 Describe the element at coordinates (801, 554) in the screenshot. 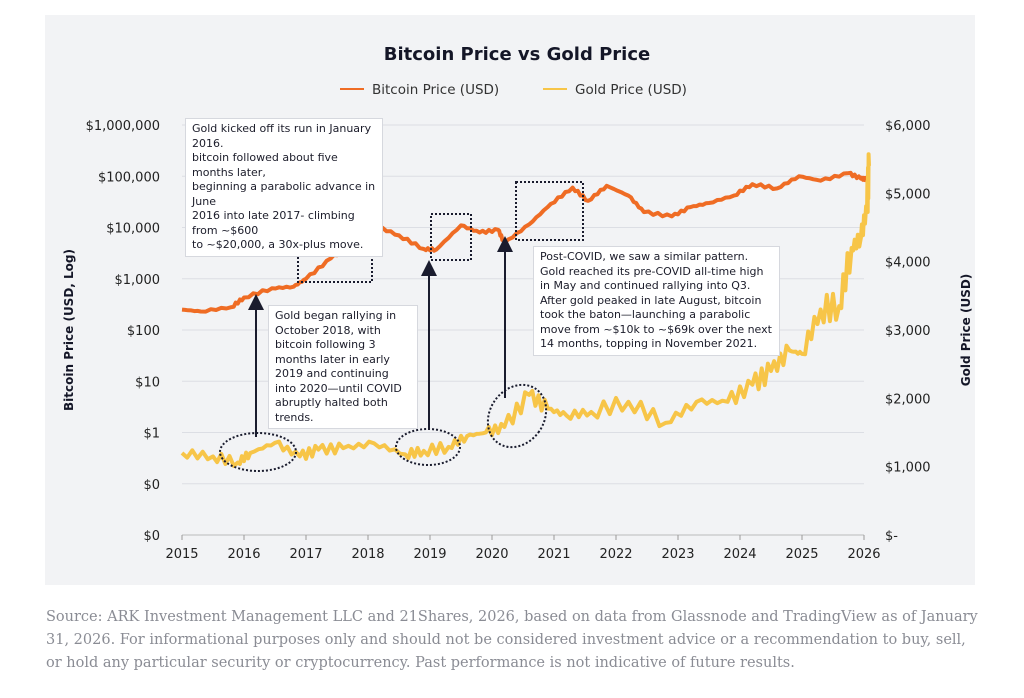

I see `x-tick-label: 2025` at that location.